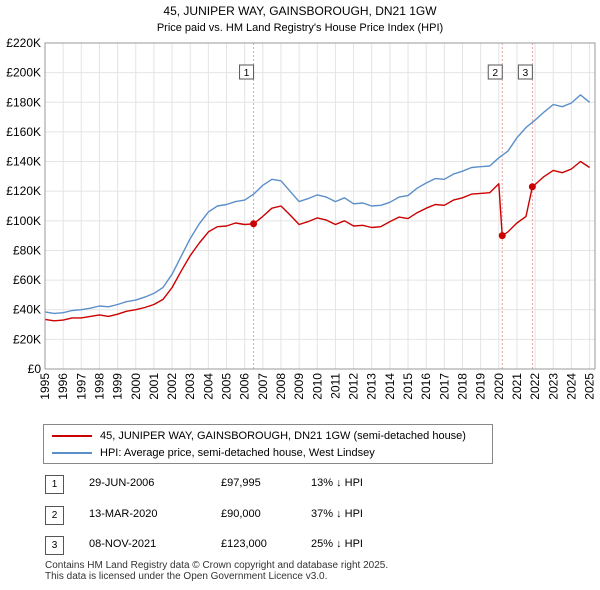  What do you see at coordinates (337, 514) in the screenshot?
I see `transaction-hpi-diff: 37% ↓ HPI` at bounding box center [337, 514].